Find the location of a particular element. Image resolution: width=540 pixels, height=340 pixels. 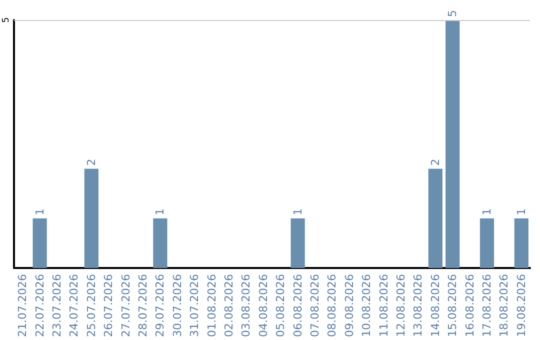

x-tick-label: 26.07.2026 is located at coordinates (109, 306).